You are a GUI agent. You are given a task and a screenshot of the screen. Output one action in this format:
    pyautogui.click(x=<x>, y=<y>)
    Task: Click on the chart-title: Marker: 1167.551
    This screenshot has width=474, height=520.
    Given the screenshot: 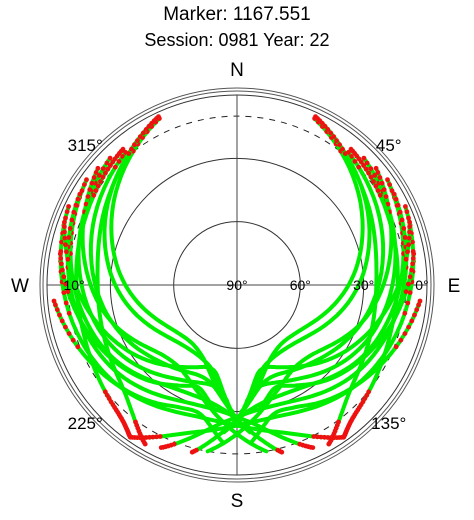 What is the action you would take?
    pyautogui.click(x=237, y=14)
    